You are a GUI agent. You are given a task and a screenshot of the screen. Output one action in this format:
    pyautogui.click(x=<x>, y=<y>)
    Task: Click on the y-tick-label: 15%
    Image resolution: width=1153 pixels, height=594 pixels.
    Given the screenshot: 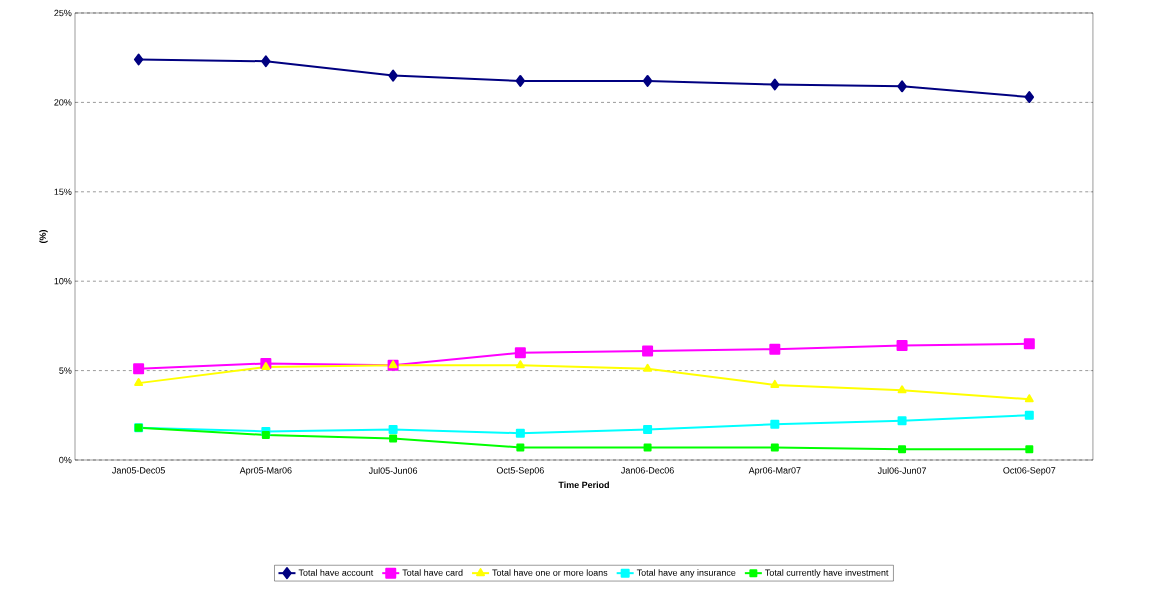 What is the action you would take?
    pyautogui.click(x=63, y=191)
    